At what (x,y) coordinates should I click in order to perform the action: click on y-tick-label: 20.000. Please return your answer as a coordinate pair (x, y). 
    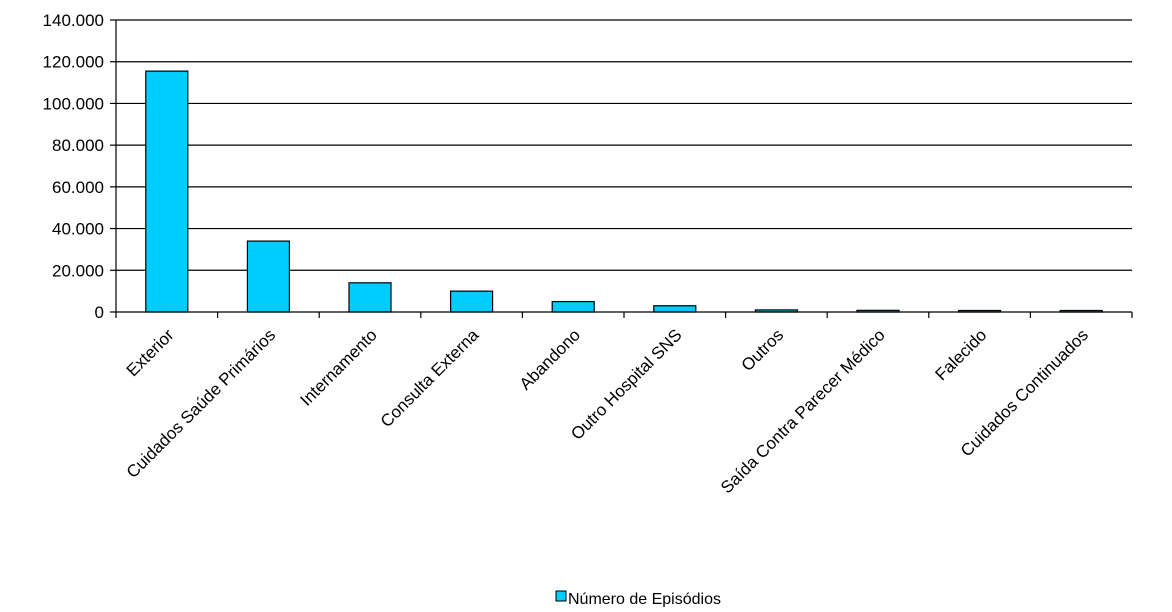
    Looking at the image, I should click on (78, 270).